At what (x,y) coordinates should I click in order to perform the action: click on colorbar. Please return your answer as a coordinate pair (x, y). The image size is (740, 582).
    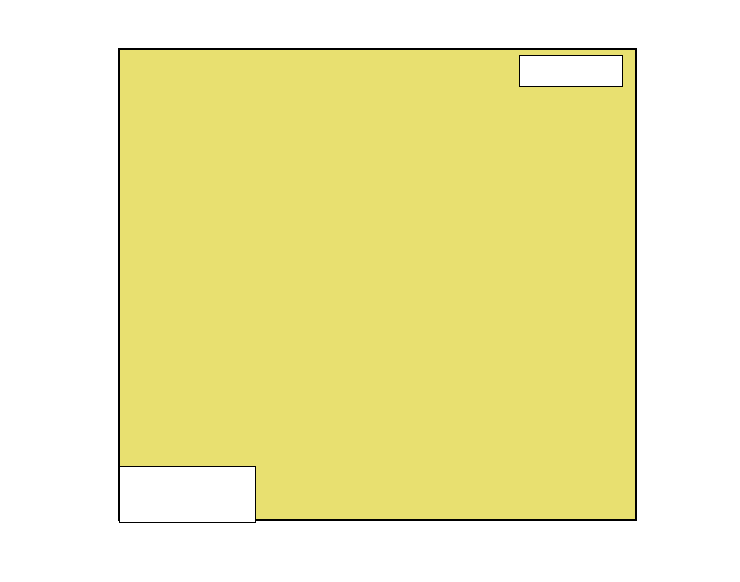
    Looking at the image, I should click on (664, 277).